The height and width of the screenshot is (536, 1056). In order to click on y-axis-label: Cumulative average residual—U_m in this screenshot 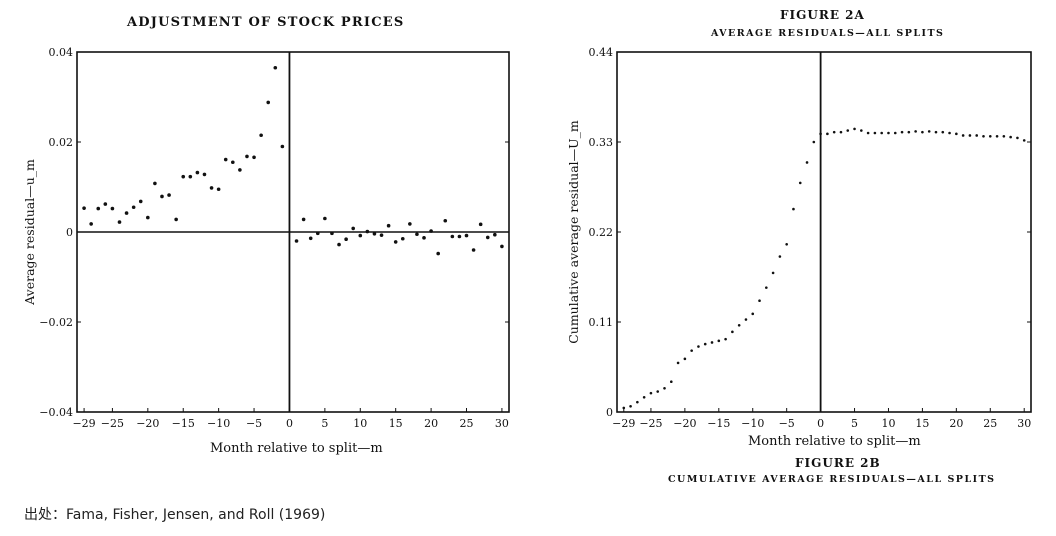, I will do `click(573, 232)`.